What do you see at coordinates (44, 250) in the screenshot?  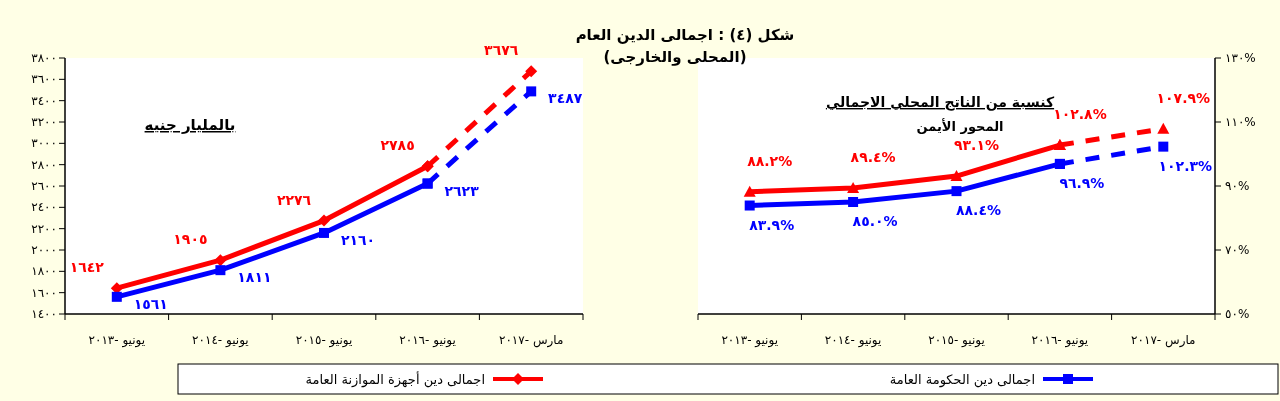 I see `y-tick-label: ٢٠٠٠` at bounding box center [44, 250].